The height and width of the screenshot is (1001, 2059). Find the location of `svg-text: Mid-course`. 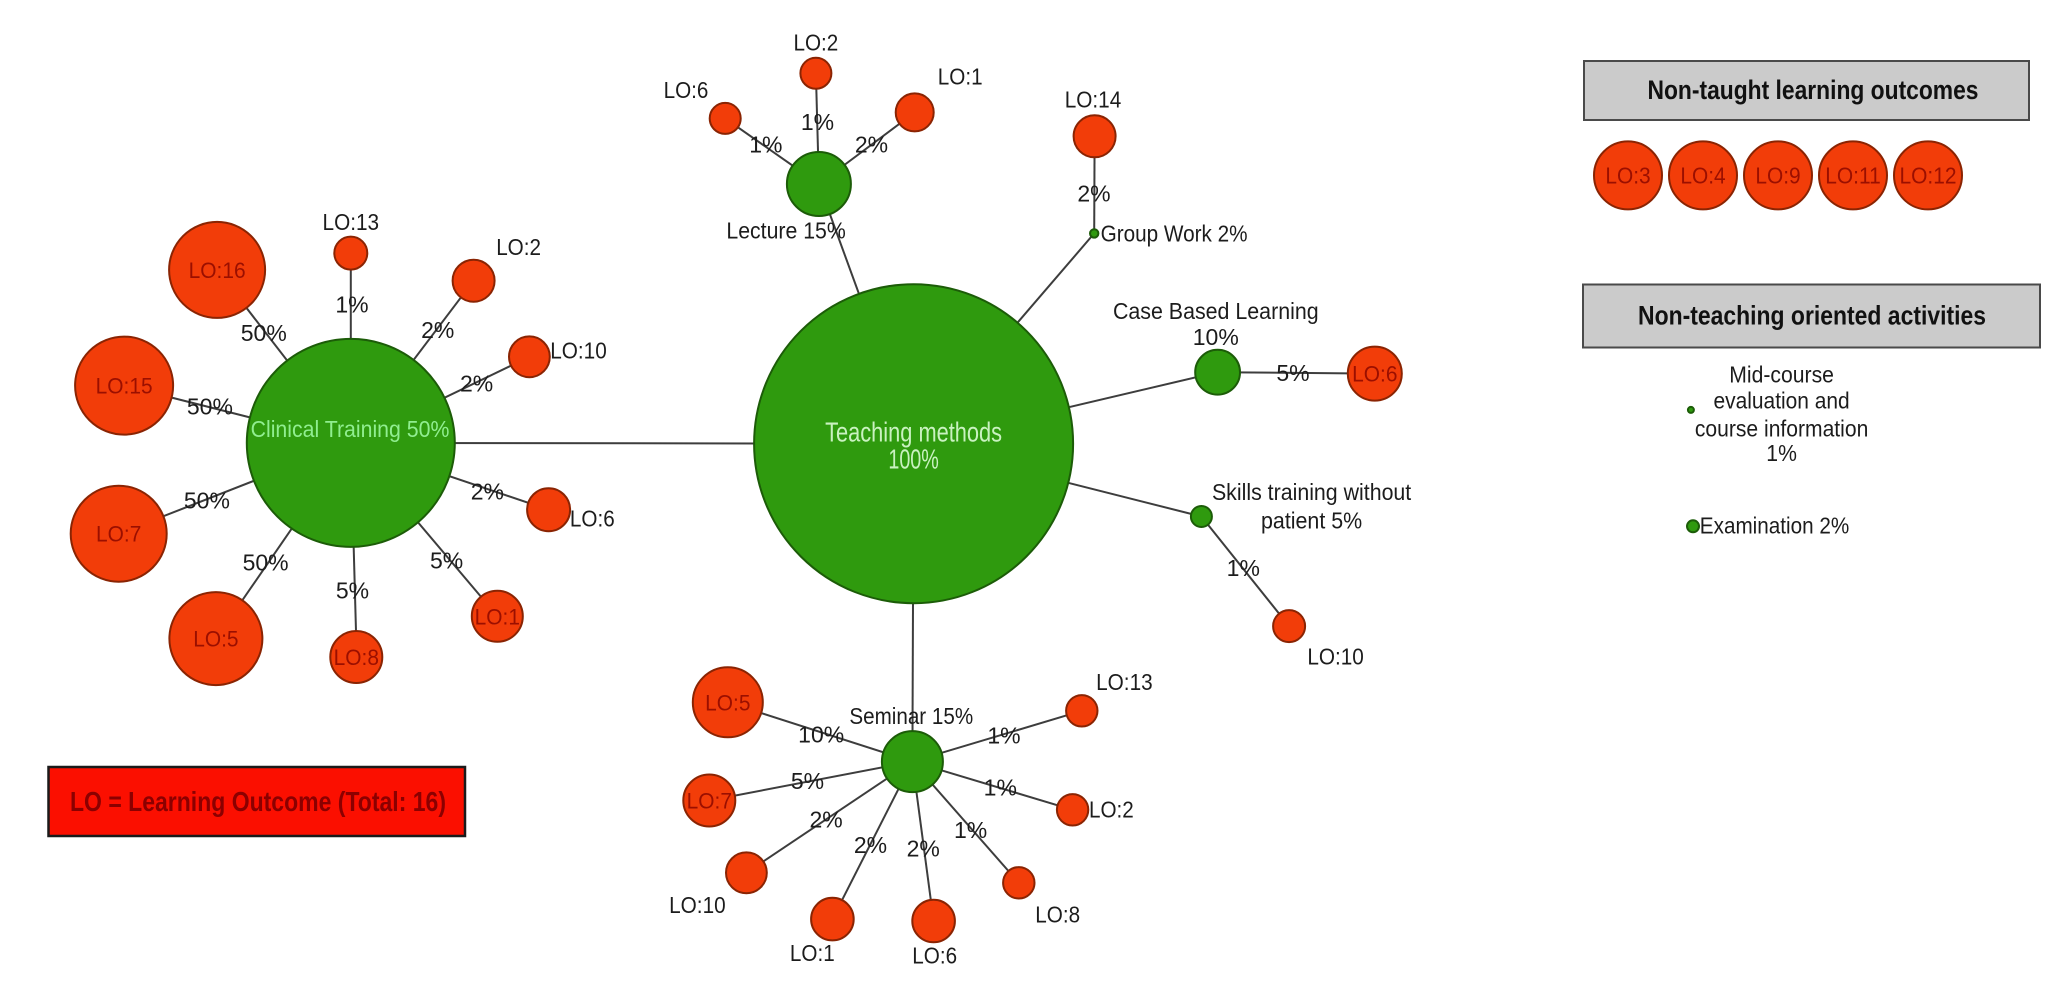

svg-text: Mid-course is located at coordinates (1781, 375).